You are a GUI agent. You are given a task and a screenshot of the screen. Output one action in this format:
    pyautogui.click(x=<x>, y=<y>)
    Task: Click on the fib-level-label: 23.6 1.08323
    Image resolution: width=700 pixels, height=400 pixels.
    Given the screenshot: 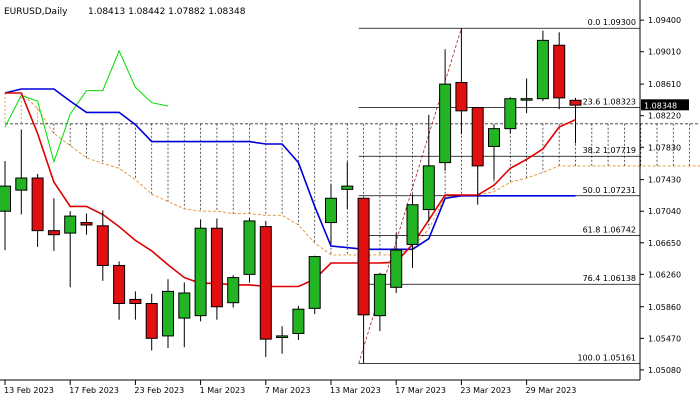 What is the action you would take?
    pyautogui.click(x=609, y=101)
    